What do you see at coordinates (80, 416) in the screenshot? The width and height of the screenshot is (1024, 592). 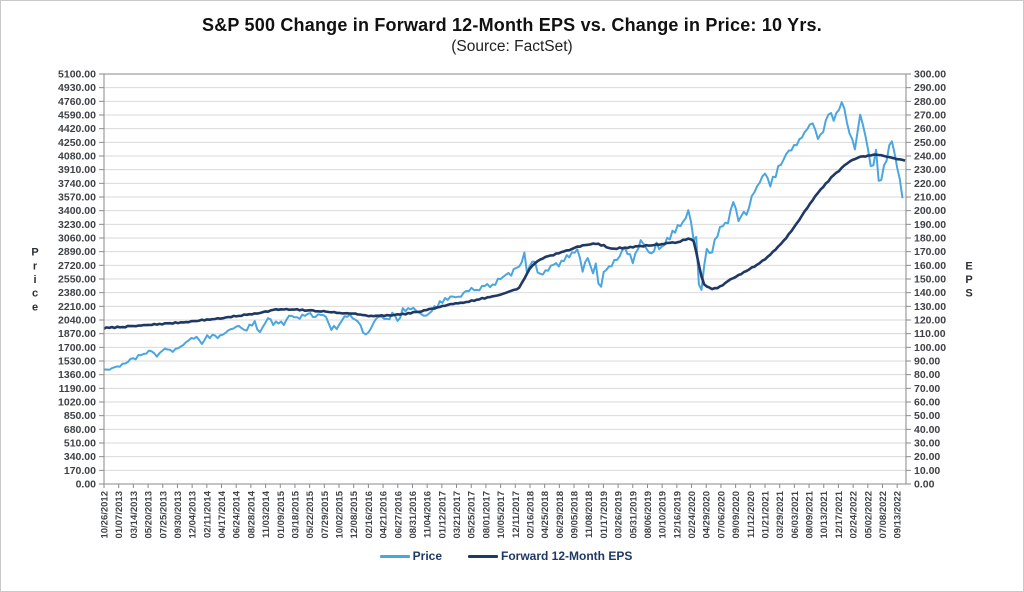 I see `svg-text: 850.00` at bounding box center [80, 416].